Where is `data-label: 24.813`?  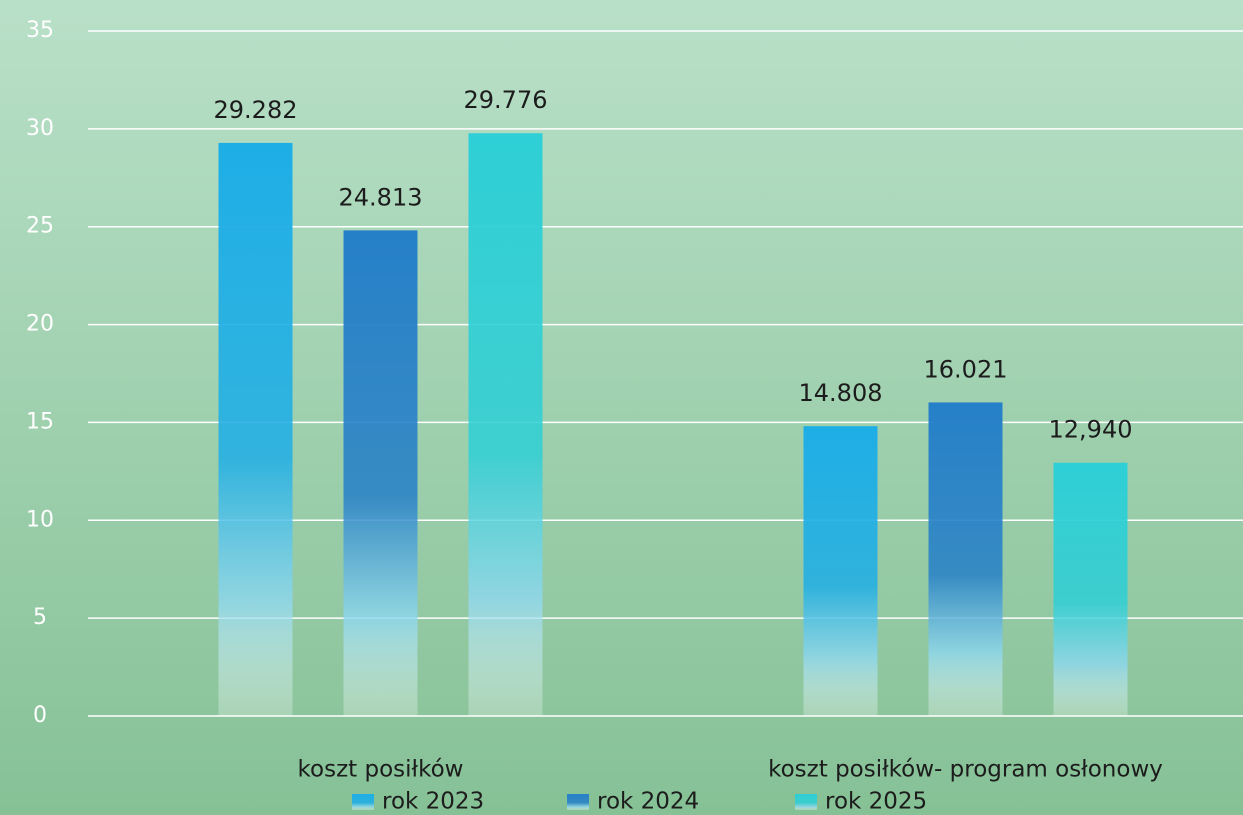 data-label: 24.813 is located at coordinates (381, 197).